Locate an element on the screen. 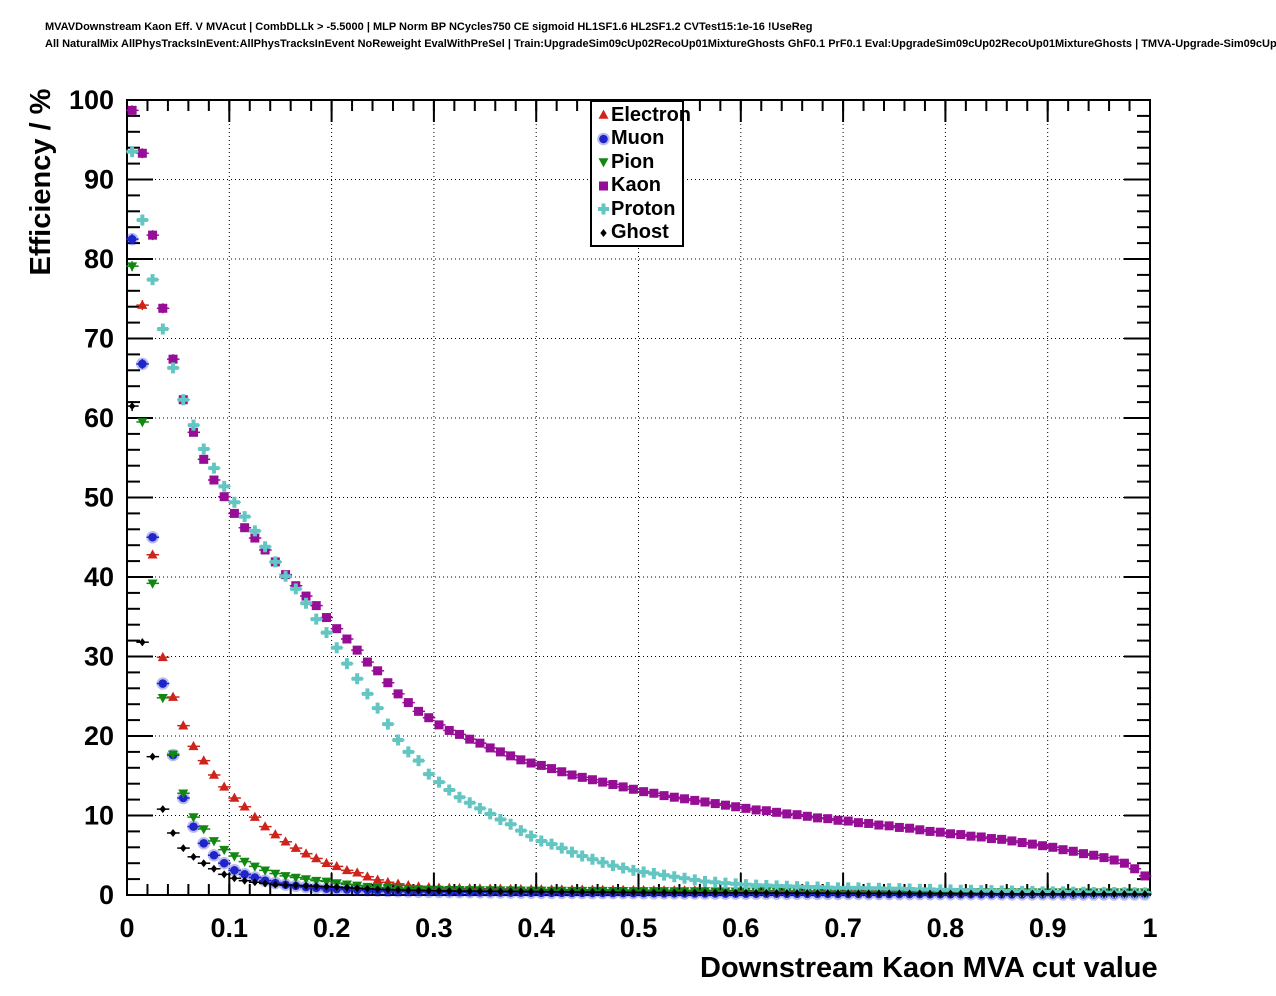 This screenshot has width=1276, height=996. legend-item-proton: Proton is located at coordinates (639, 208).